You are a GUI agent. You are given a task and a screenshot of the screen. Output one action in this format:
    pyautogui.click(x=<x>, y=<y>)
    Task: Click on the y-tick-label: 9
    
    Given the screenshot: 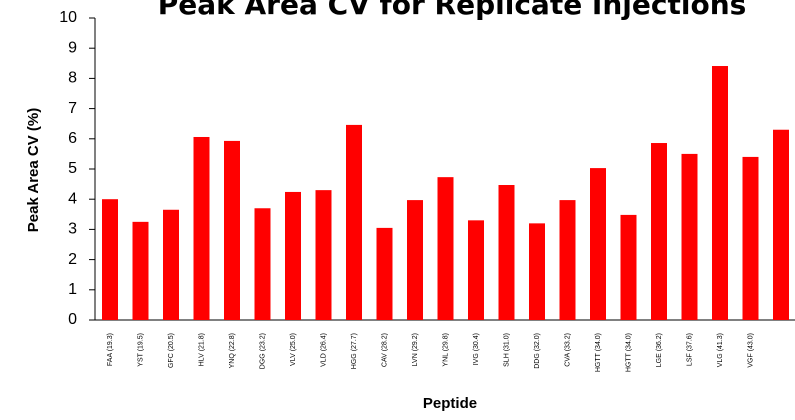 What is the action you would take?
    pyautogui.click(x=72, y=47)
    